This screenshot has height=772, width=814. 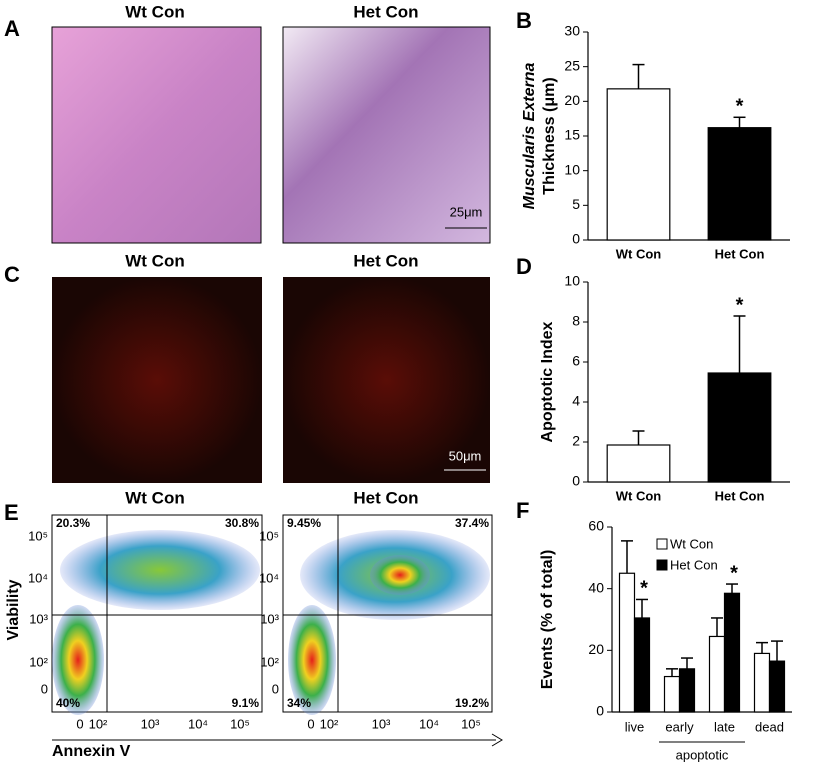 I want to click on y-axis-label: Events (% of total), so click(x=547, y=620).